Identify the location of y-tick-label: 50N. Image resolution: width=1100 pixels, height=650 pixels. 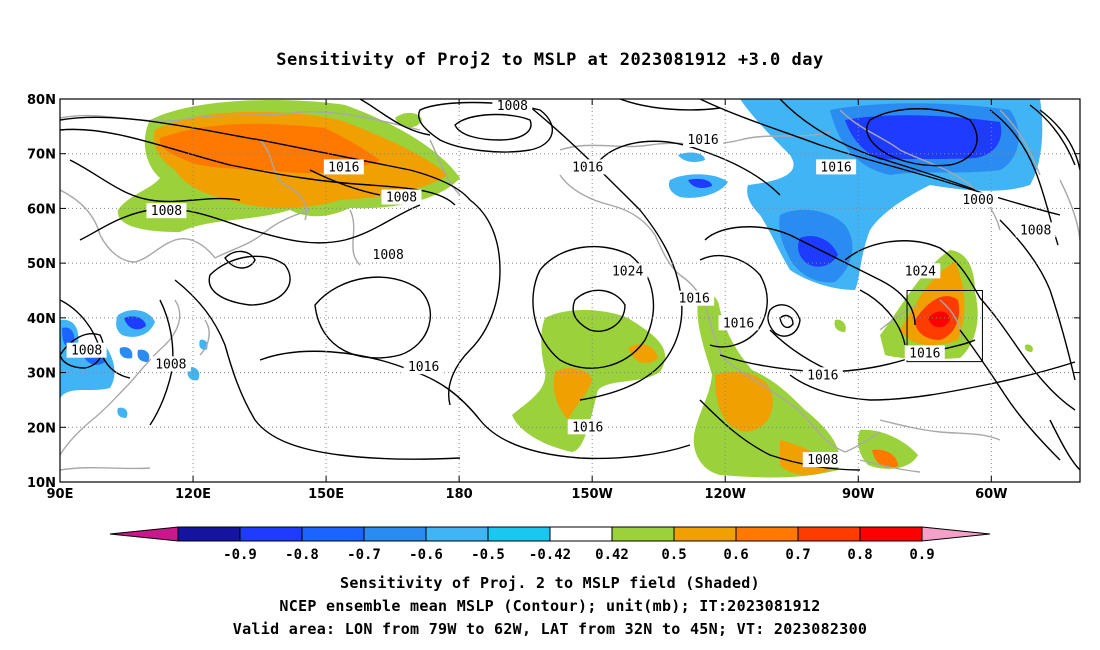
(41, 264).